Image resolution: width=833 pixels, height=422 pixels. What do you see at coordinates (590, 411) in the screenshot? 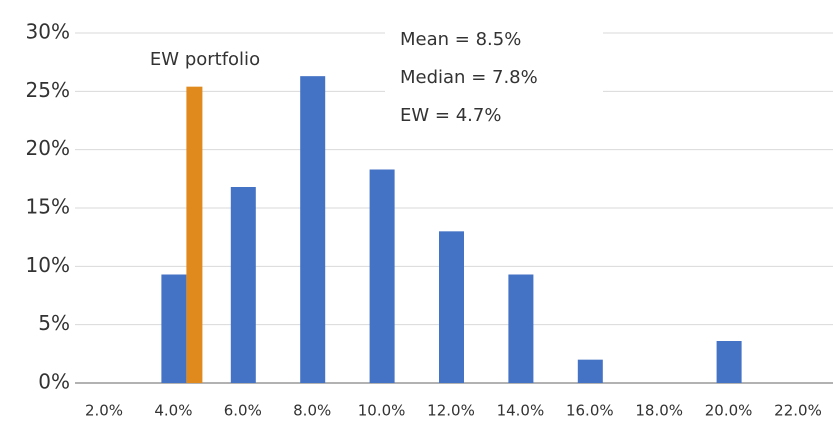
I see `x-tick-label: 16.0%` at bounding box center [590, 411].